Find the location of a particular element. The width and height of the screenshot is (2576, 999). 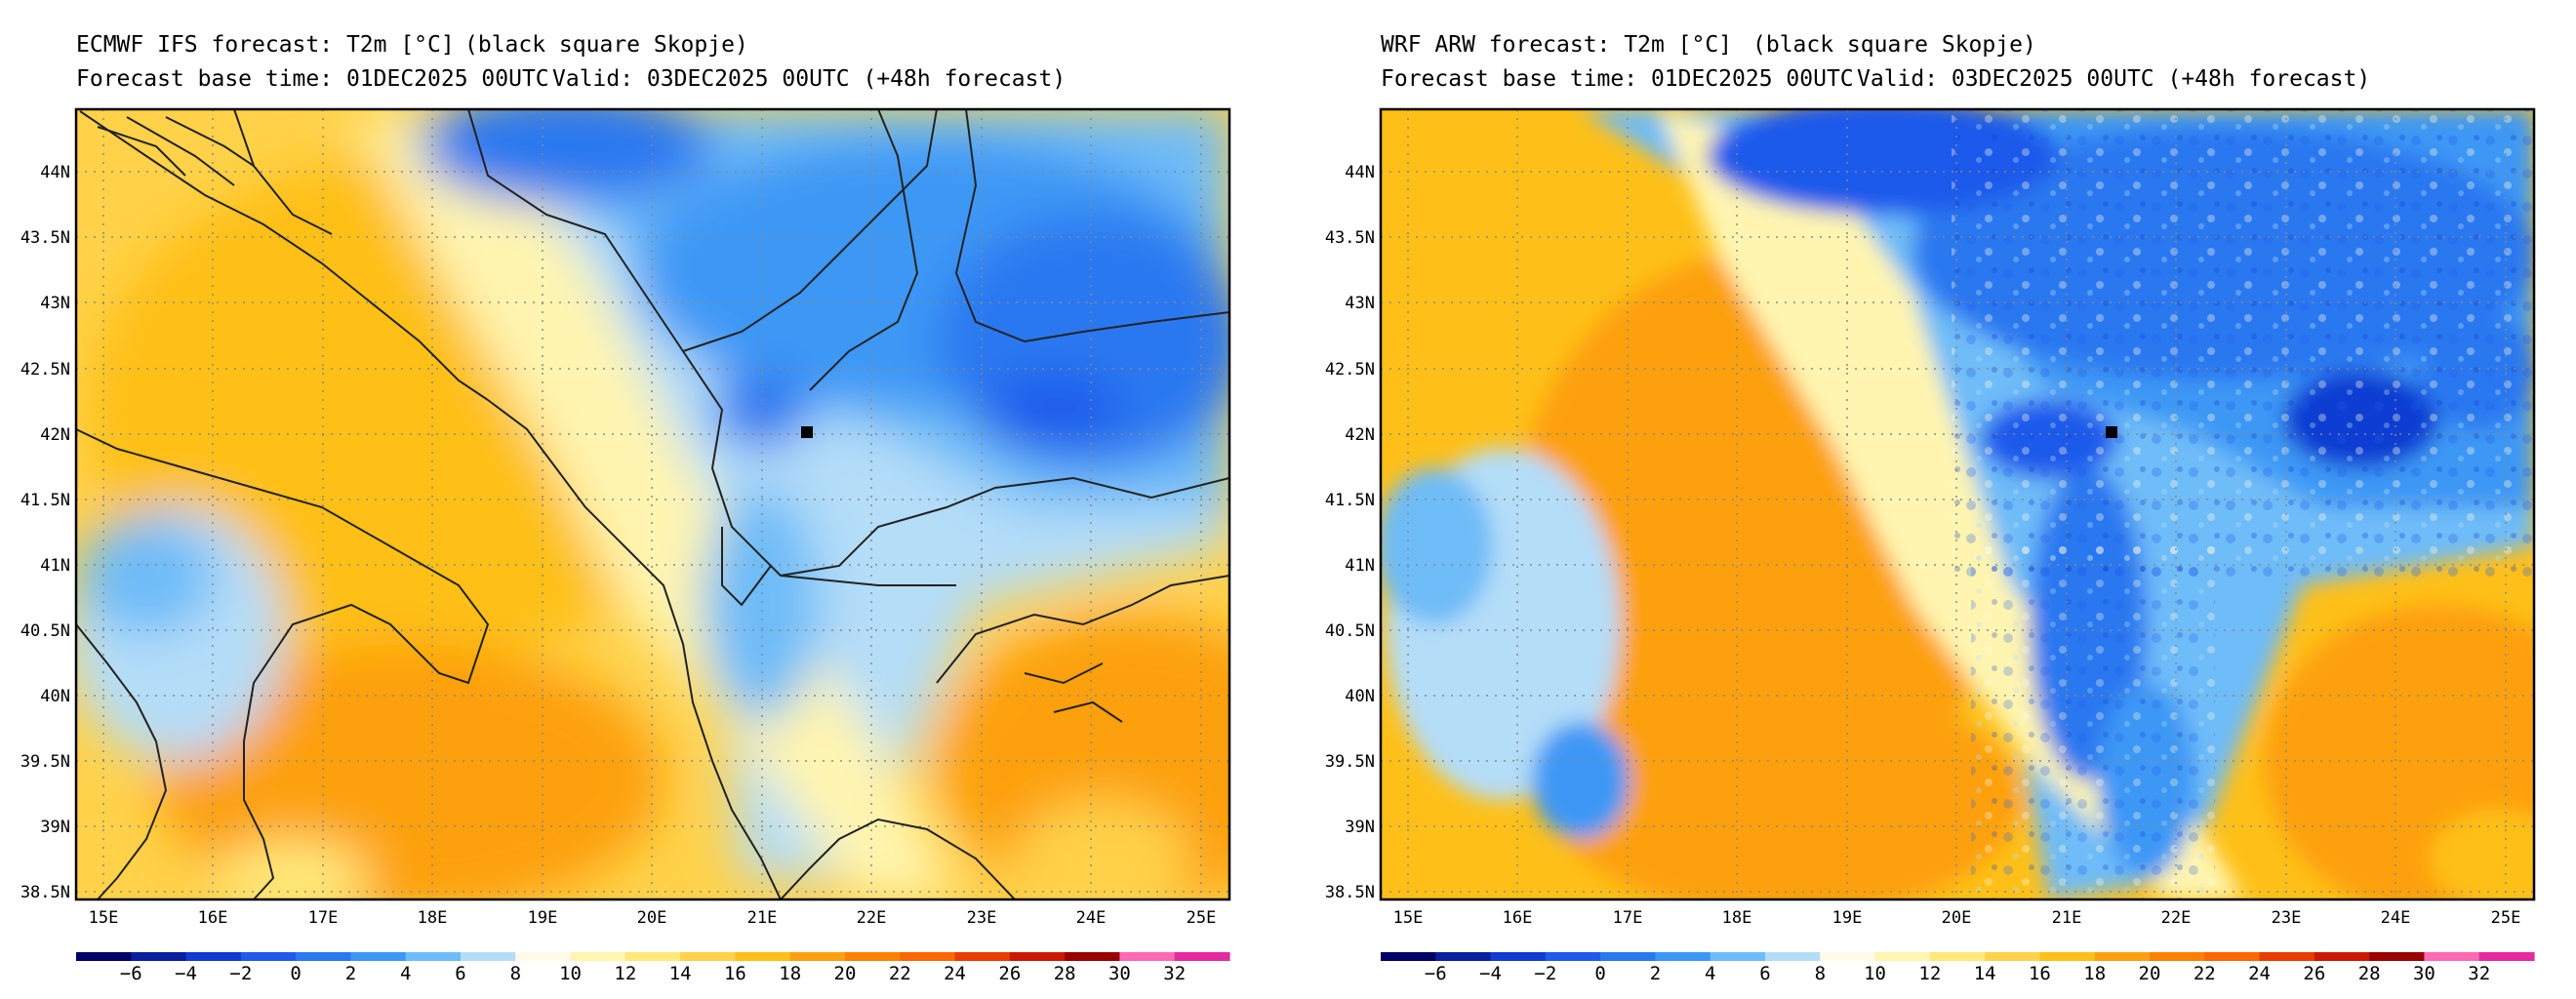

lat-label: 44N is located at coordinates (55, 172).